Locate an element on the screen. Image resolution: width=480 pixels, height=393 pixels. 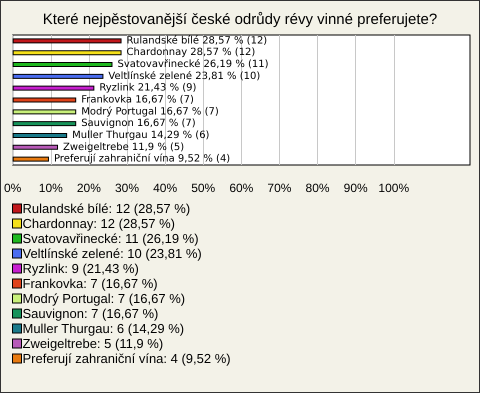
legend-label: Sauvignon: 7 (16,67 %) is located at coordinates (90, 313).